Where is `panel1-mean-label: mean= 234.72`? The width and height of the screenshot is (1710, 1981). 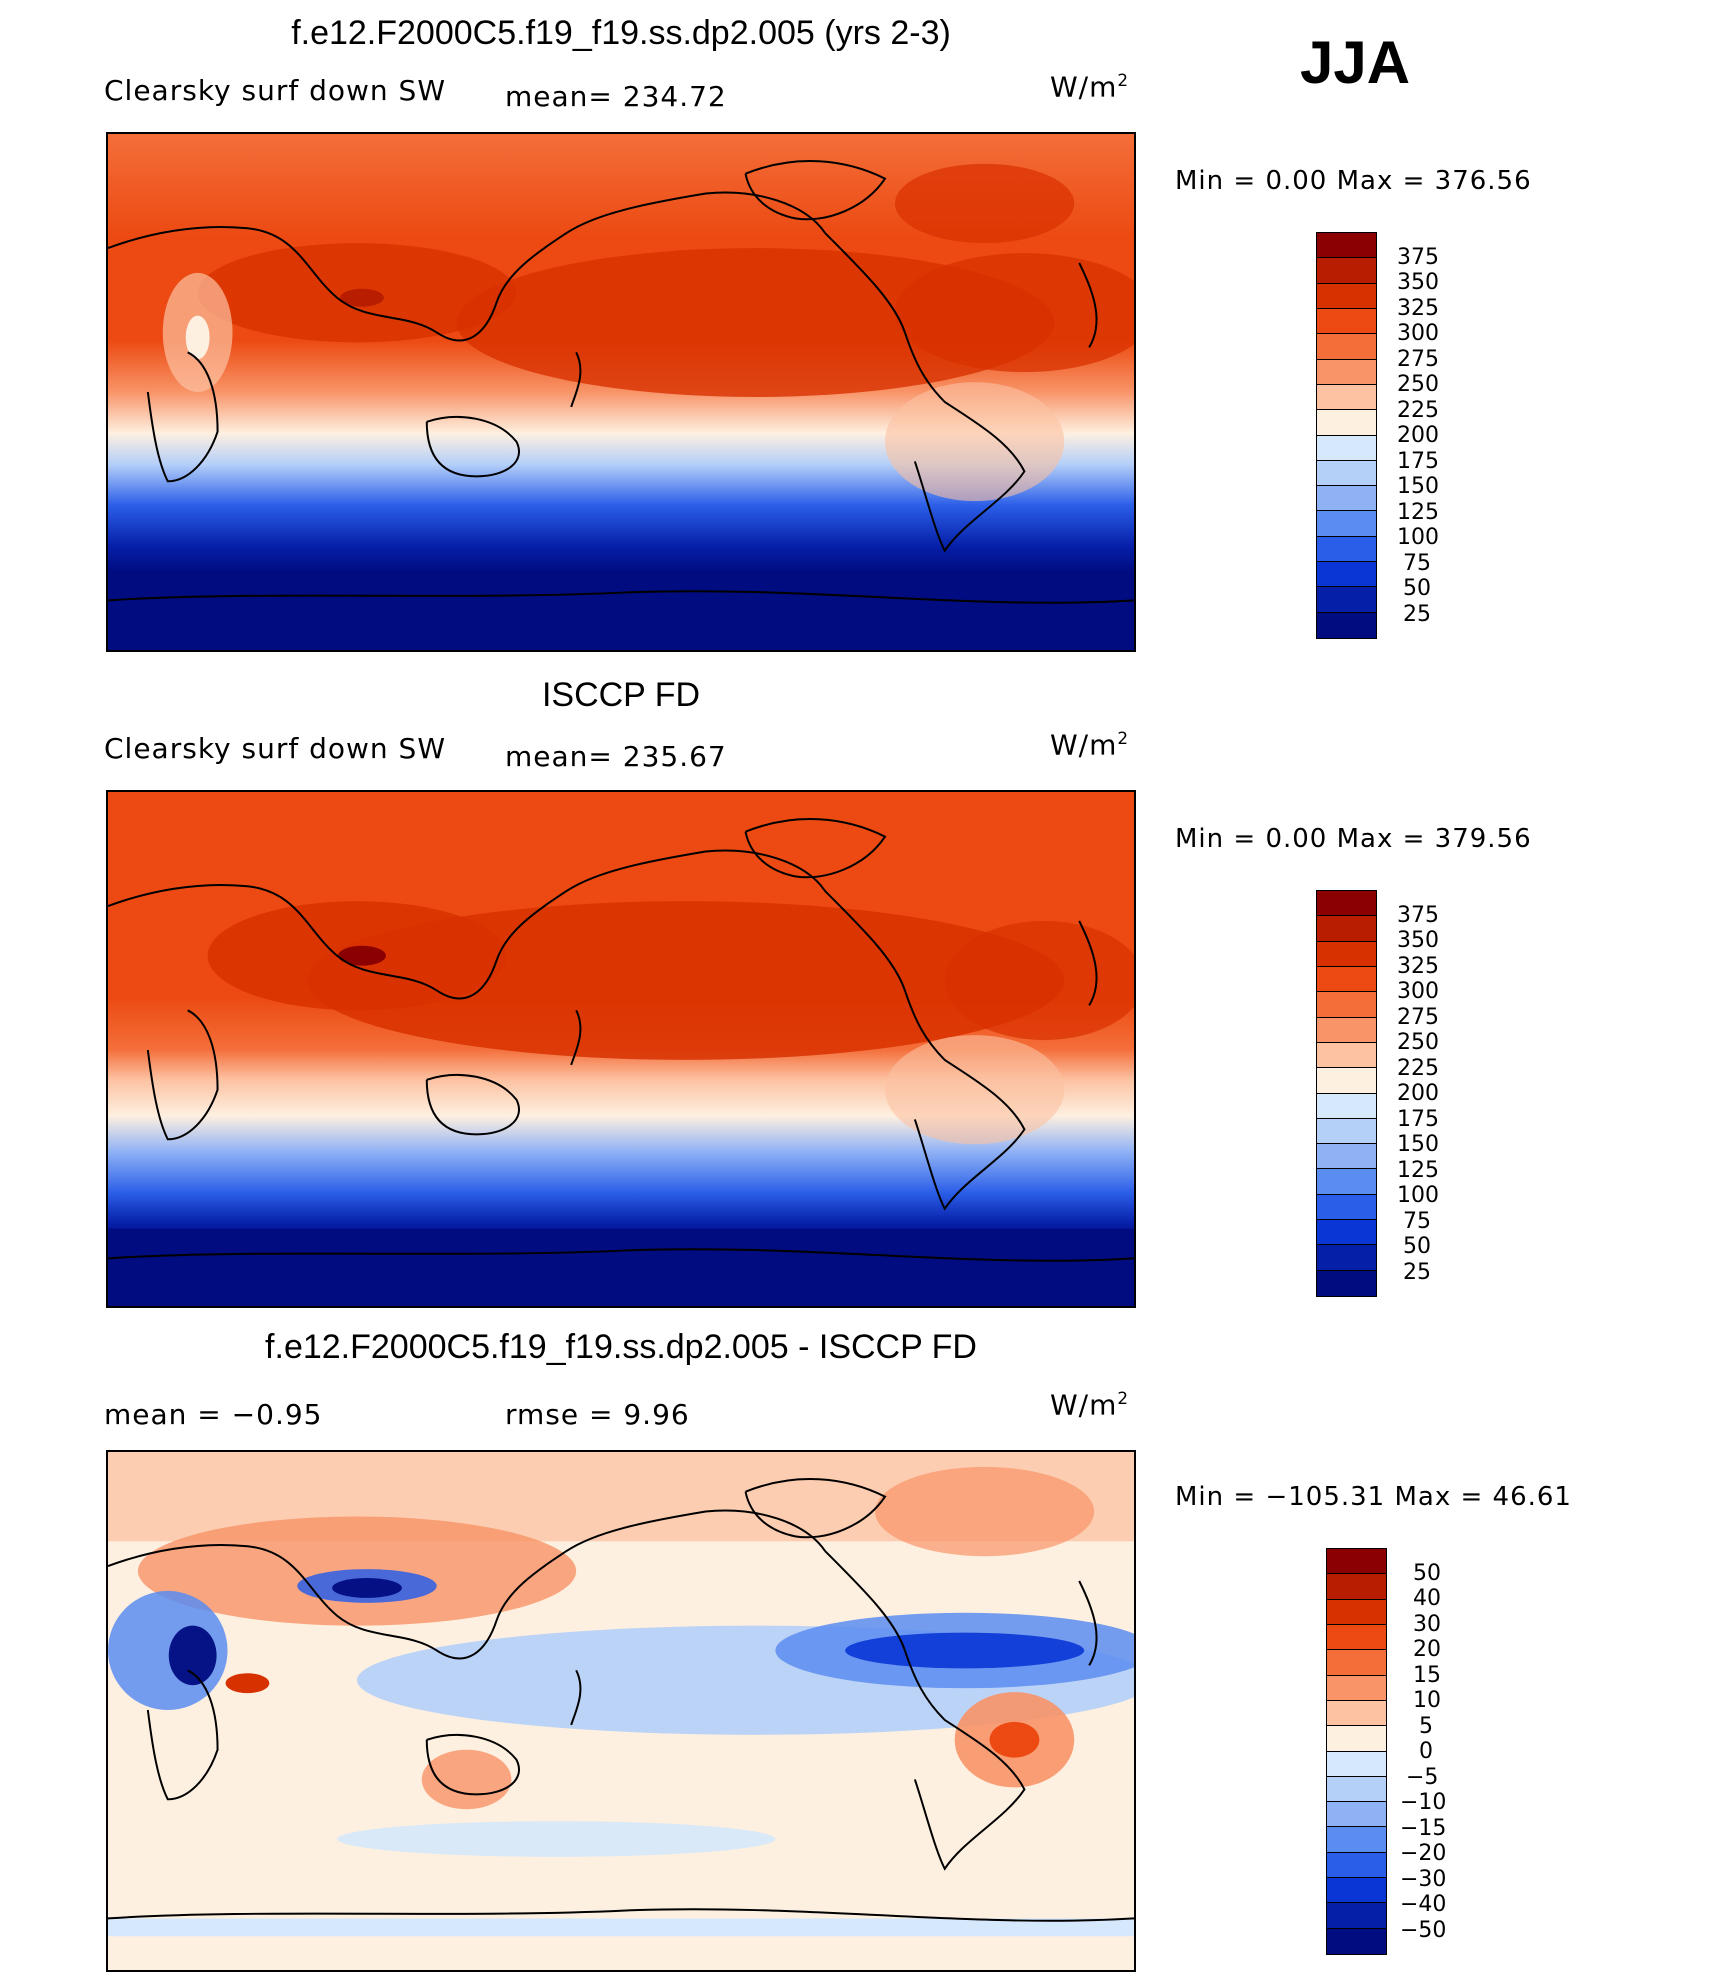
panel1-mean-label: mean= 234.72 is located at coordinates (616, 96).